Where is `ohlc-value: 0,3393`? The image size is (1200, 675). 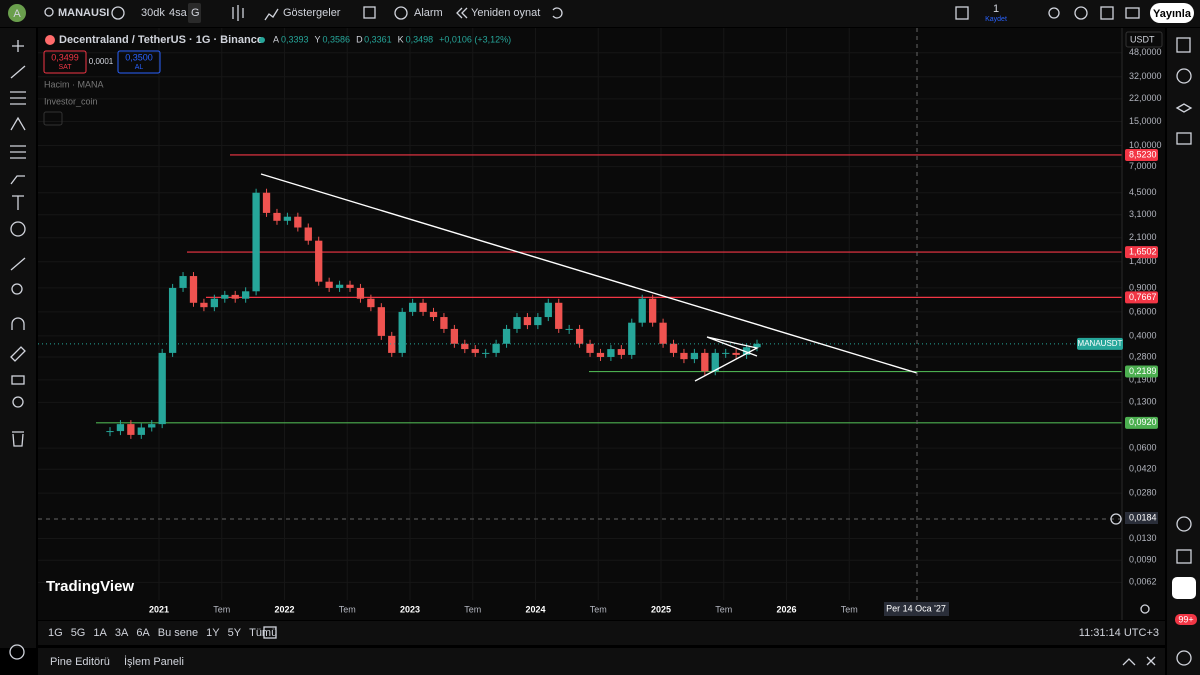
ohlc-value: 0,3393 is located at coordinates (295, 39).